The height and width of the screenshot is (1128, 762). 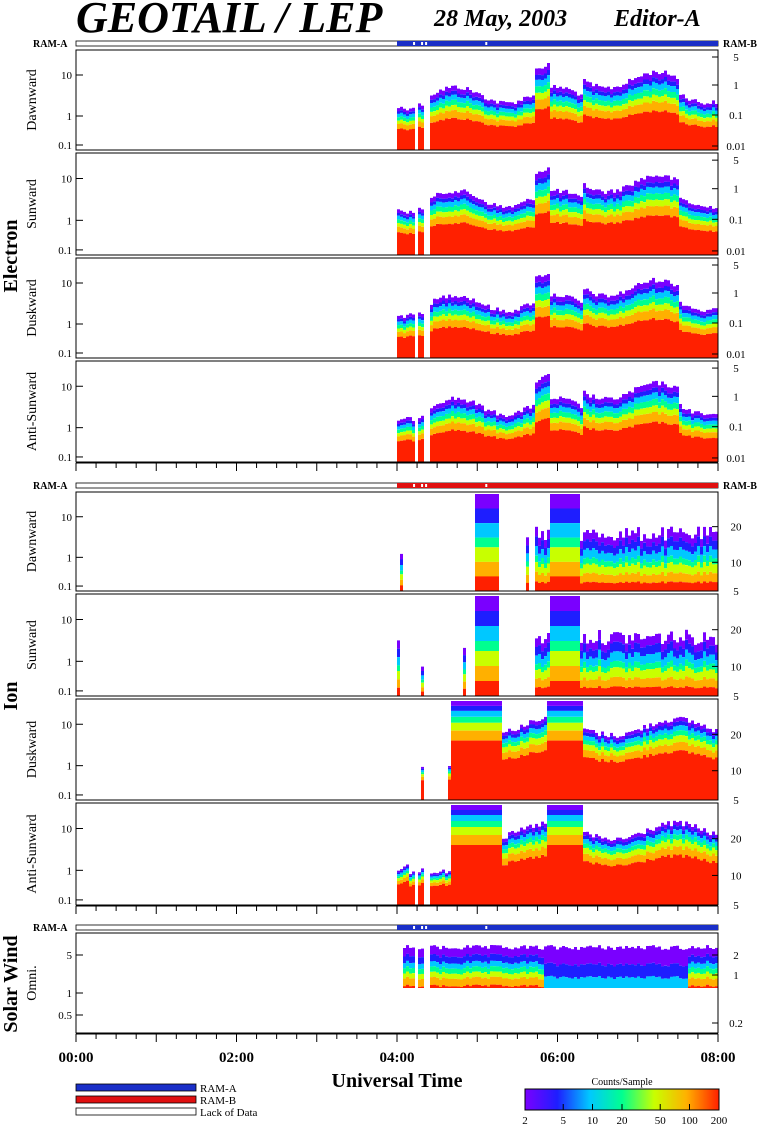 I want to click on colorbar-tick-label: 50, so click(x=661, y=1121).